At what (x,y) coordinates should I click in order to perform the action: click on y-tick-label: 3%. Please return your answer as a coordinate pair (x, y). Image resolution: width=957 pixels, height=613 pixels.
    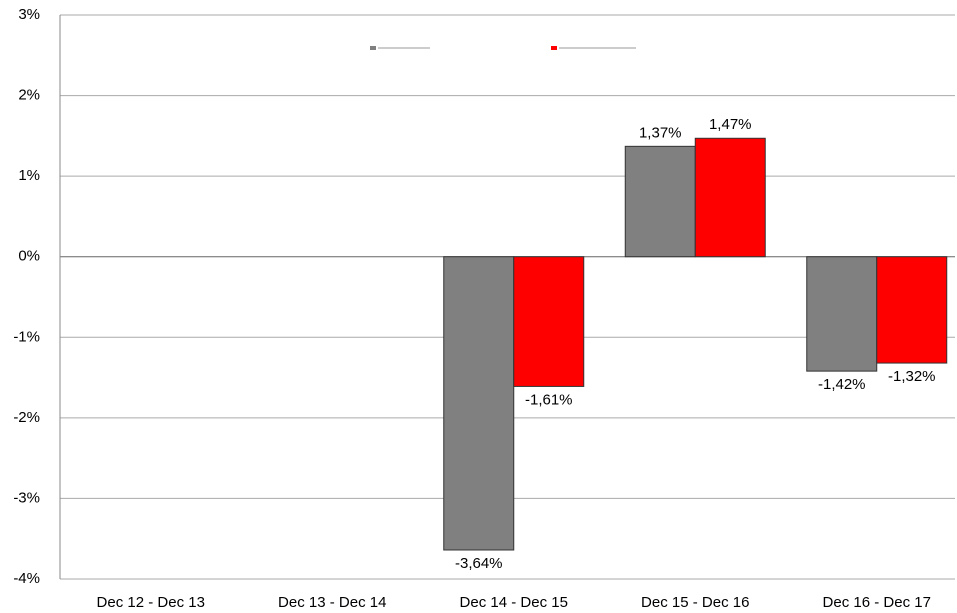
    Looking at the image, I should click on (29, 14).